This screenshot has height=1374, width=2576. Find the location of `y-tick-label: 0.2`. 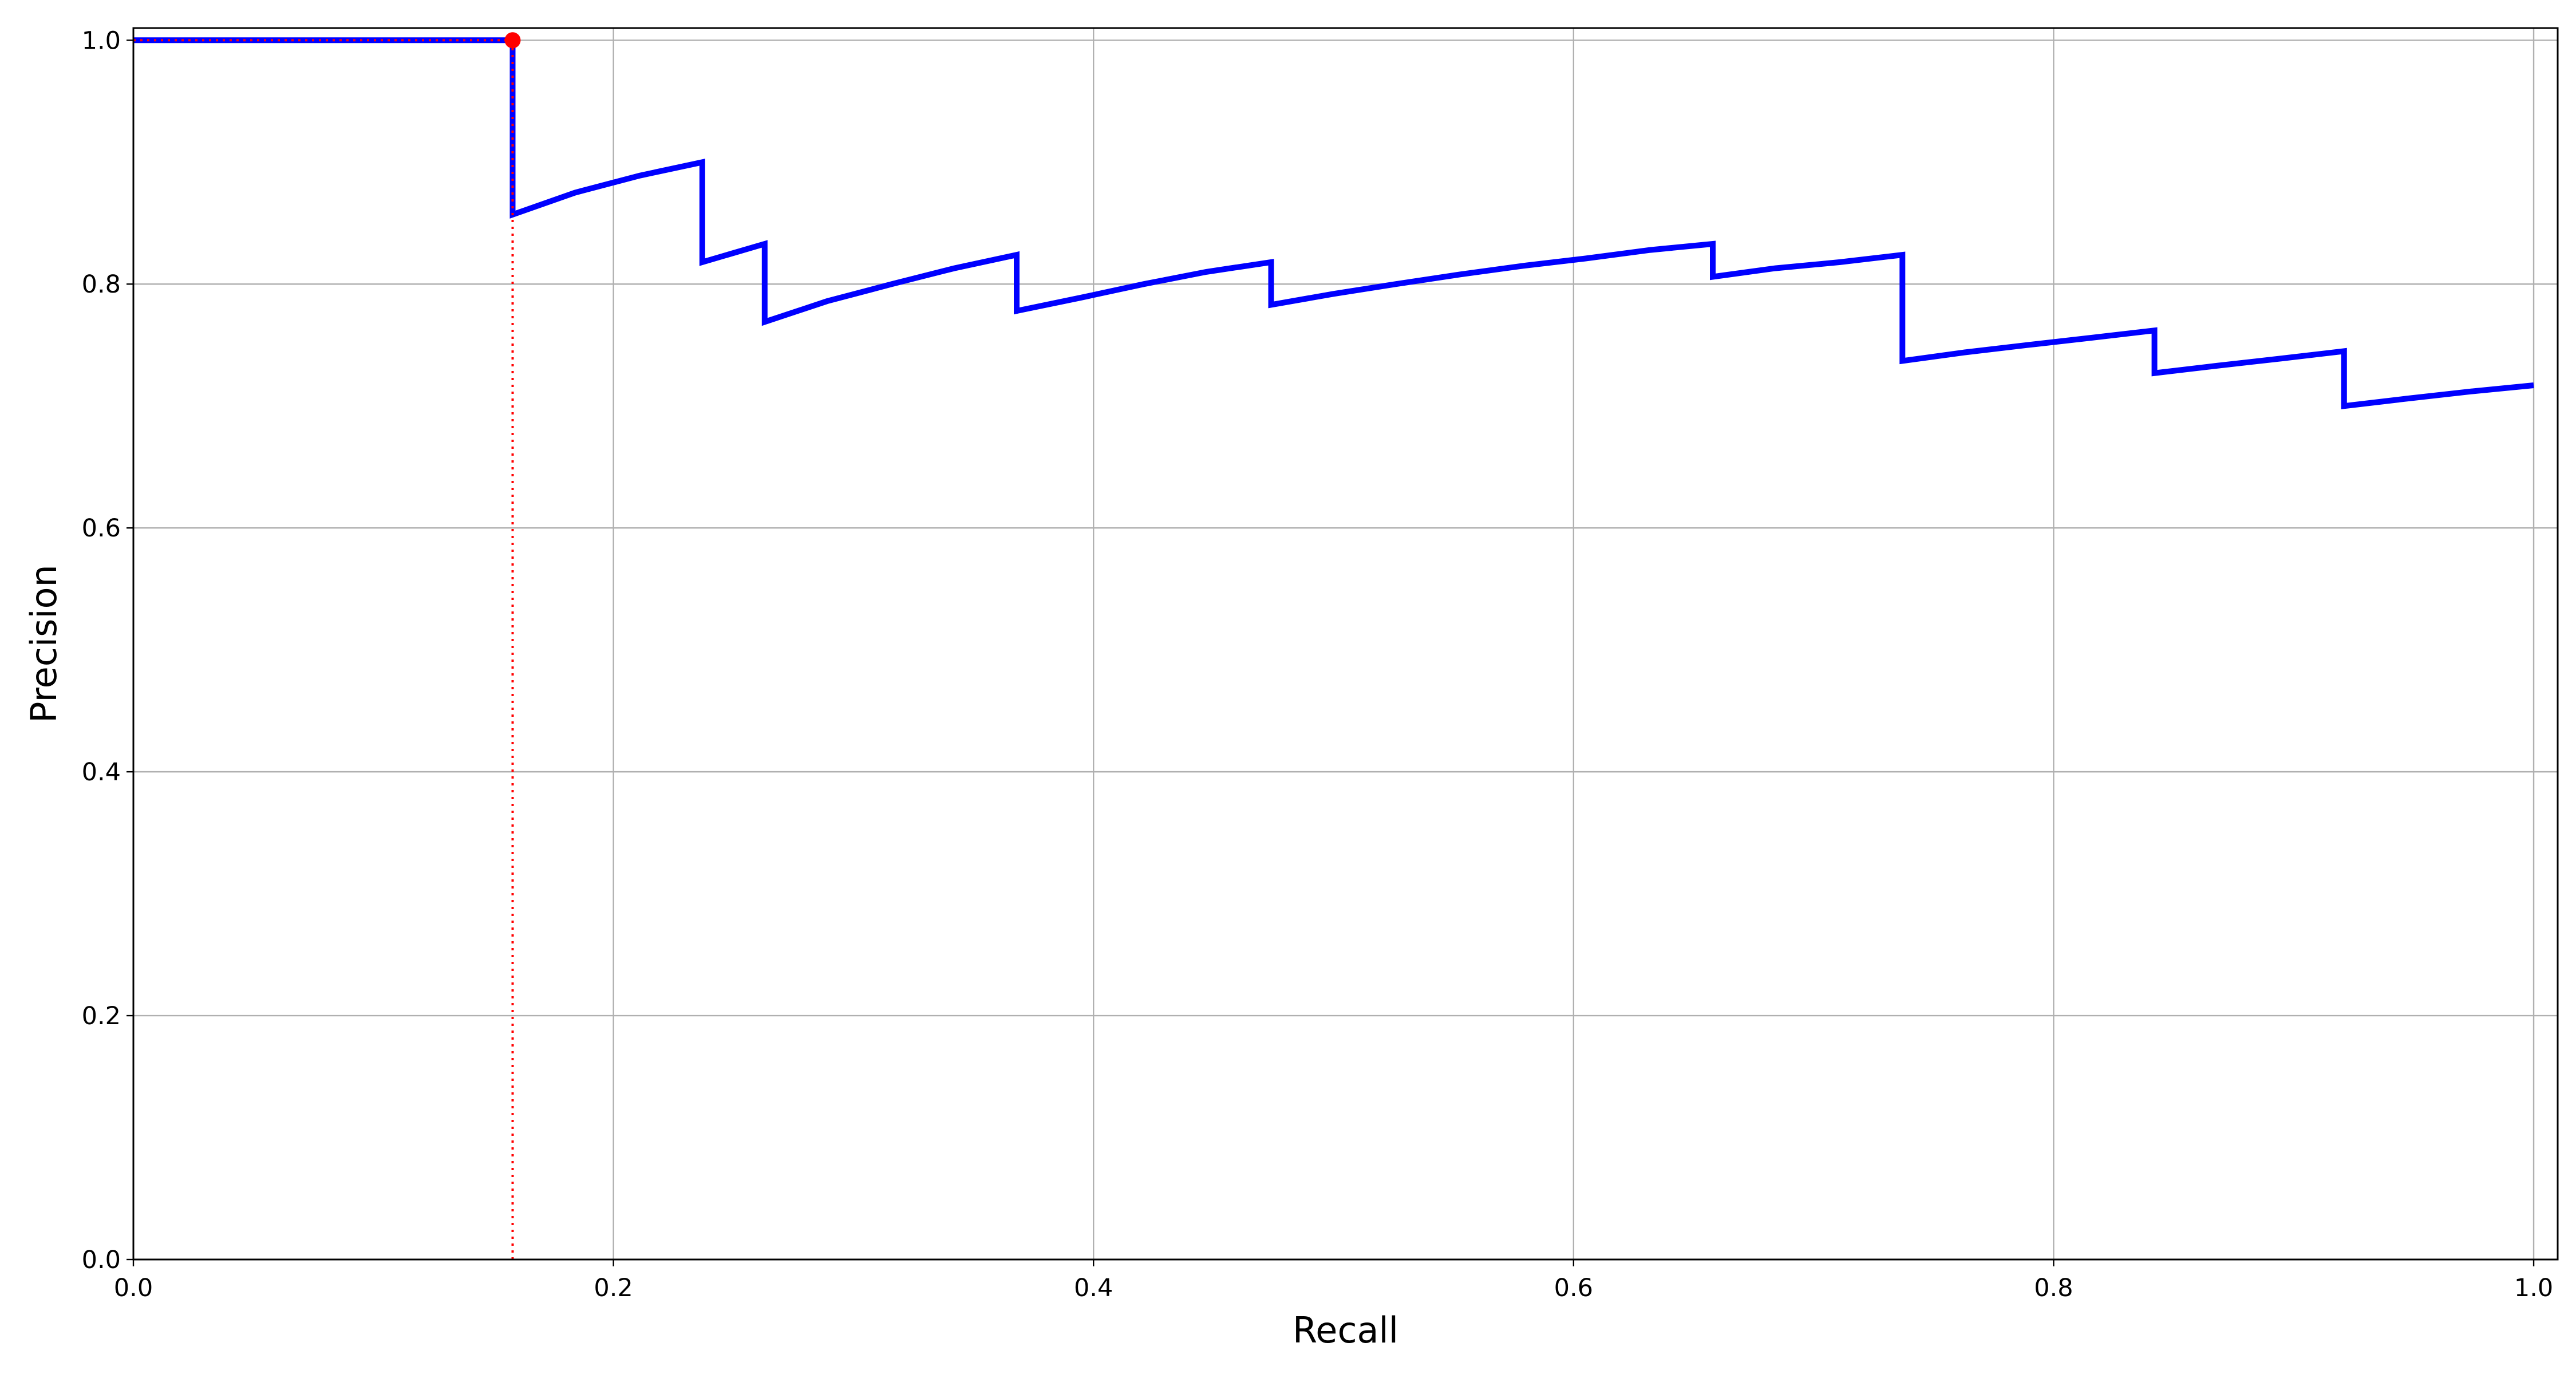

y-tick-label: 0.2 is located at coordinates (101, 1016).